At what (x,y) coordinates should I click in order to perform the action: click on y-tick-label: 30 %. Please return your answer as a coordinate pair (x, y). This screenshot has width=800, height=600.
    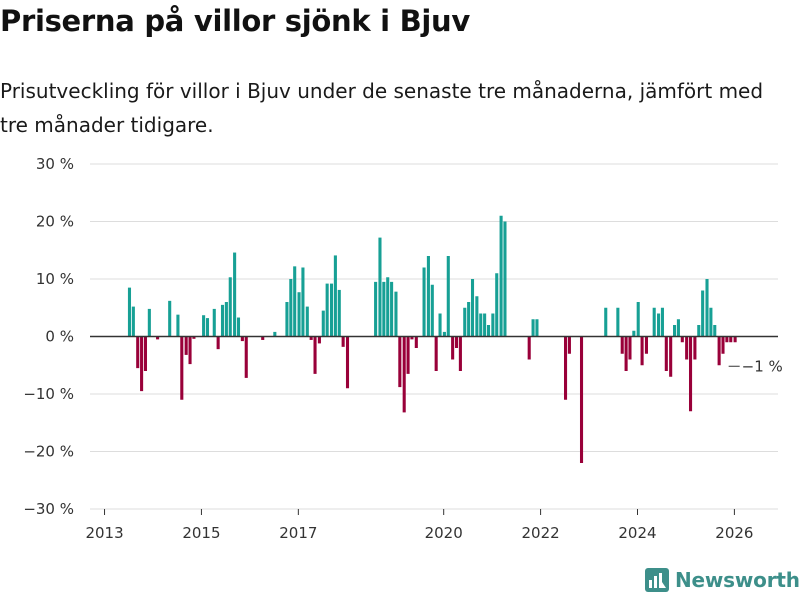
    Looking at the image, I should click on (55, 164).